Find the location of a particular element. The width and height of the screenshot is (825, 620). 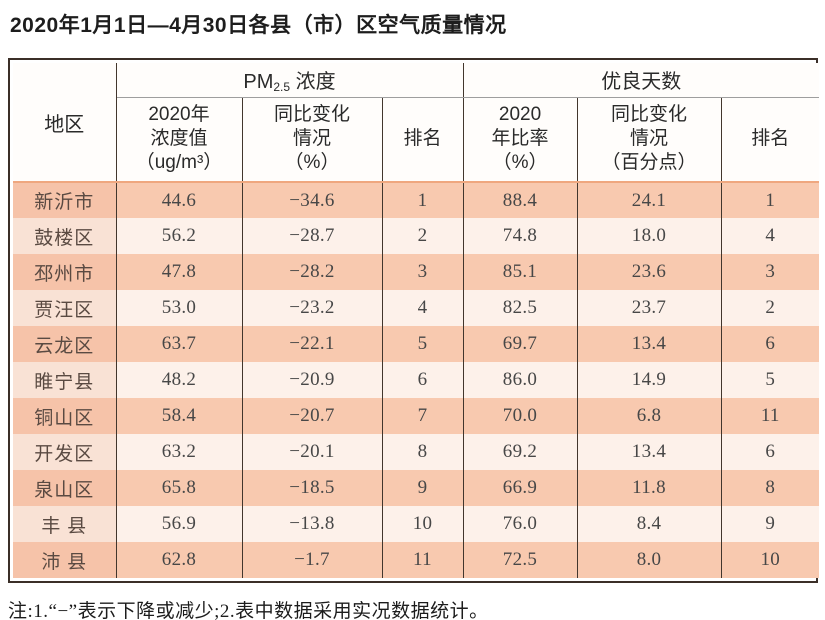

cell-good-ratio: 85.1 is located at coordinates (520, 272).